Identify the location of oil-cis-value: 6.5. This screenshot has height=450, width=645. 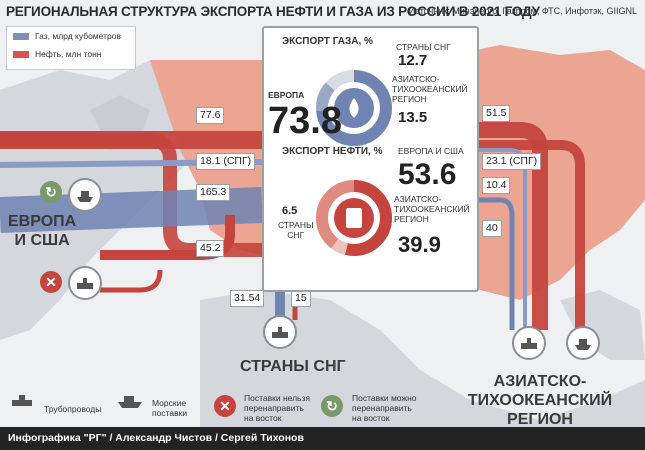
(290, 211).